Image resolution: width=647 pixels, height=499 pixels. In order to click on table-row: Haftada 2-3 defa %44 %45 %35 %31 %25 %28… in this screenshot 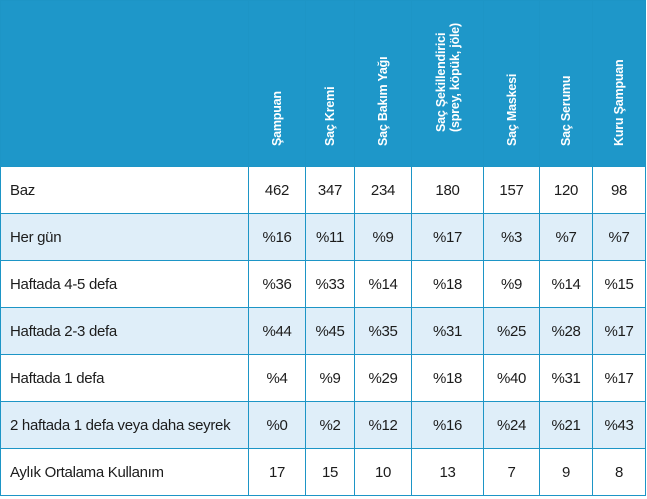, I will do `click(323, 331)`.